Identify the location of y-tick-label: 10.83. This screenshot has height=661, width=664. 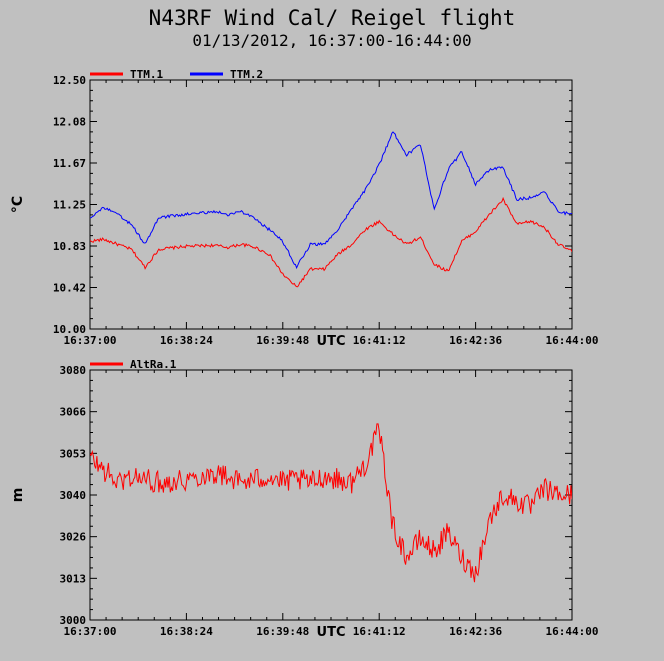
(69, 246).